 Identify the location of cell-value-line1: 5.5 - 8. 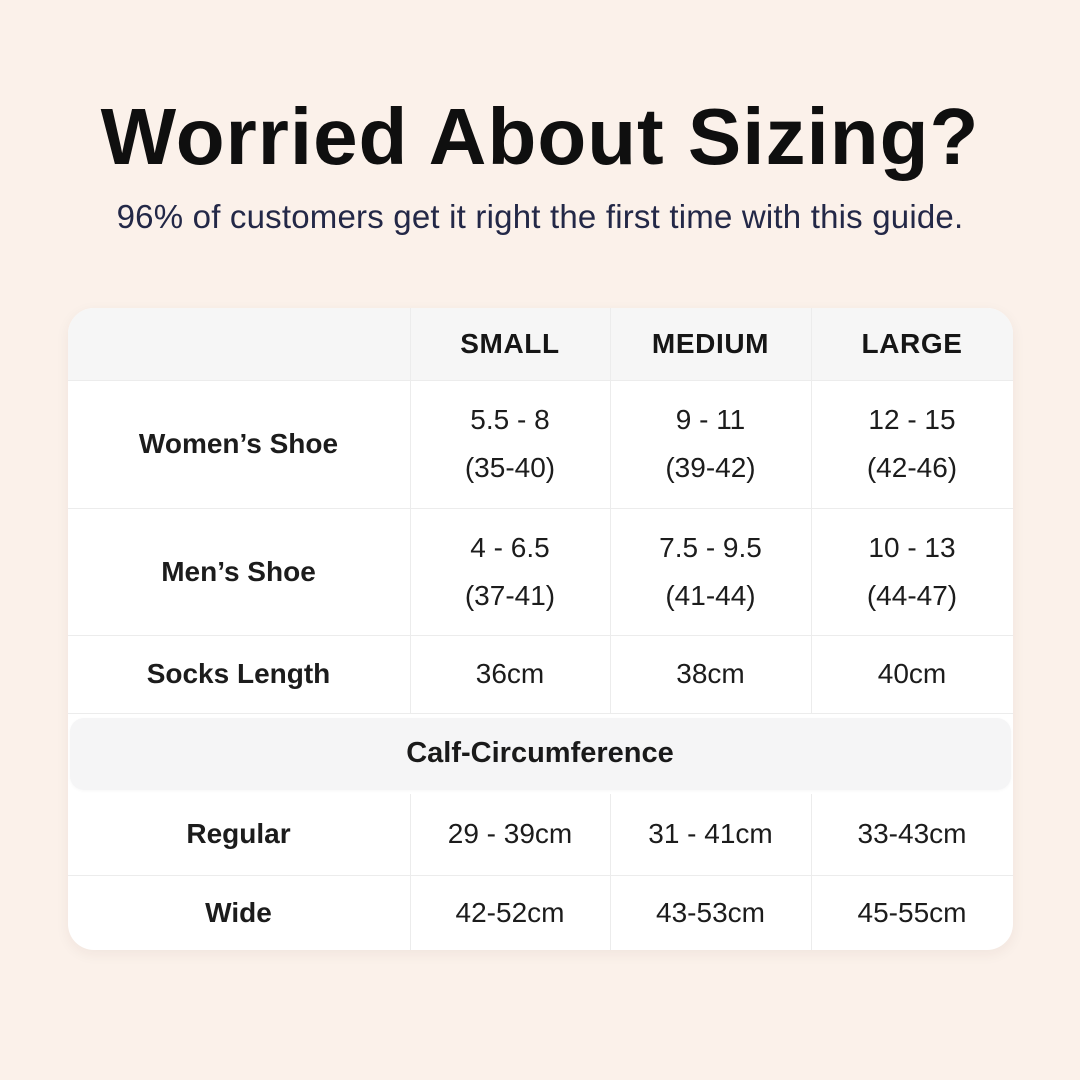
(510, 420).